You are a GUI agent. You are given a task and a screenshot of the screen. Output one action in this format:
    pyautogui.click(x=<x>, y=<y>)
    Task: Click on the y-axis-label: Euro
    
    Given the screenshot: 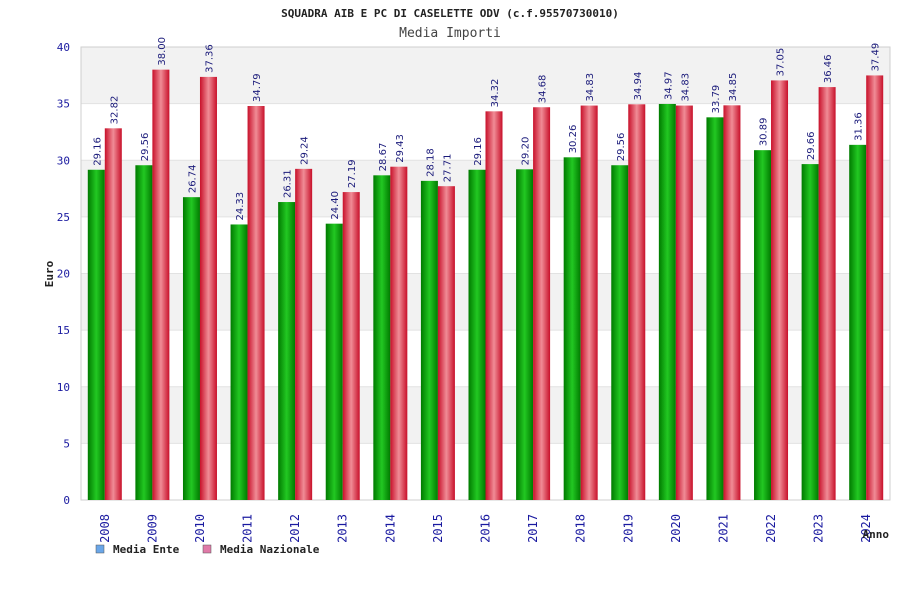 What is the action you would take?
    pyautogui.click(x=49, y=273)
    